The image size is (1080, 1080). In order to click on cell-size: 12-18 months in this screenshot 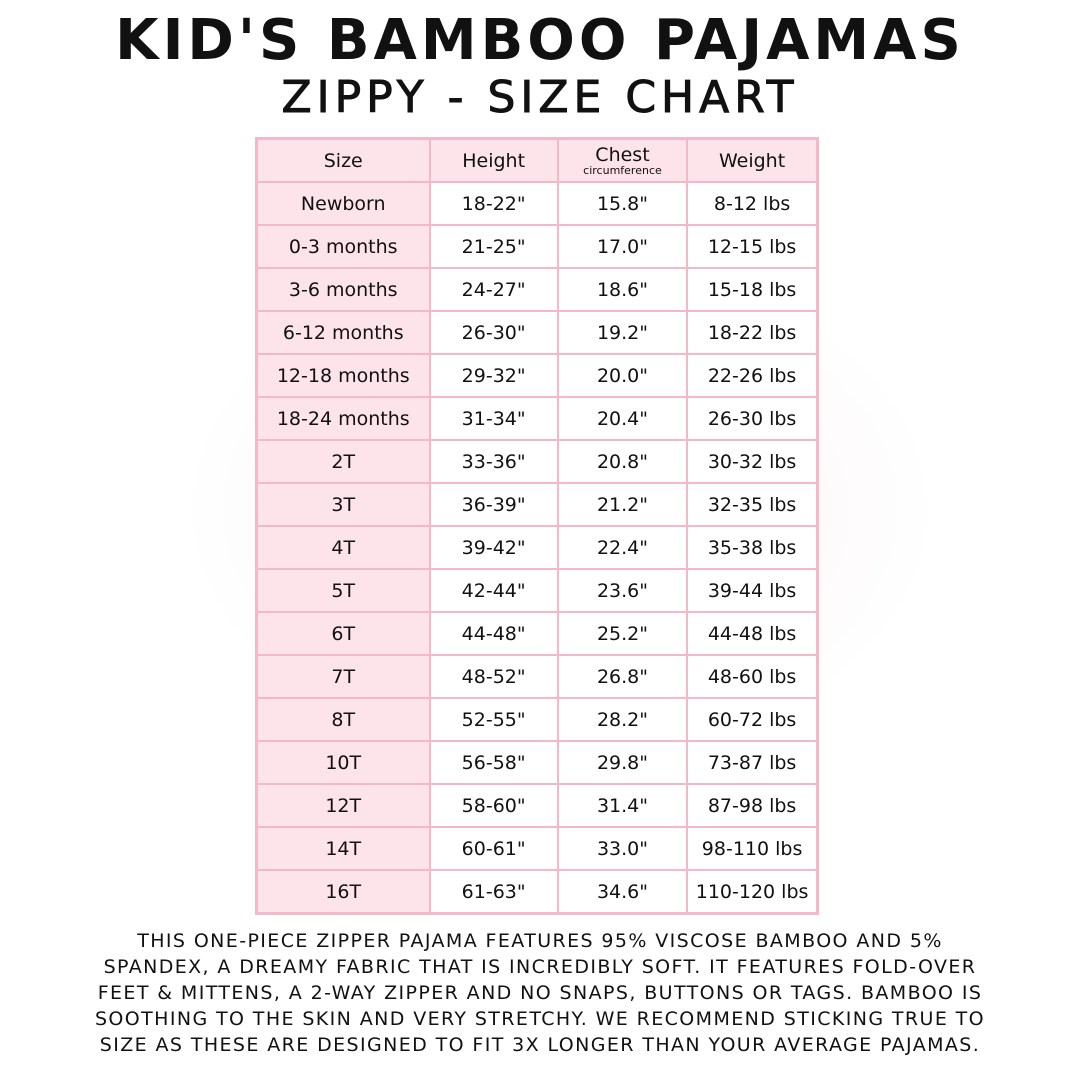, I will do `click(343, 375)`.